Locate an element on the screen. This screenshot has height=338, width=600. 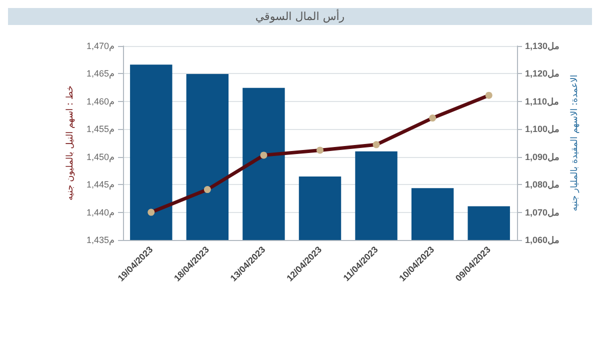
y-tick-label: 1,440م is located at coordinates (100, 212).